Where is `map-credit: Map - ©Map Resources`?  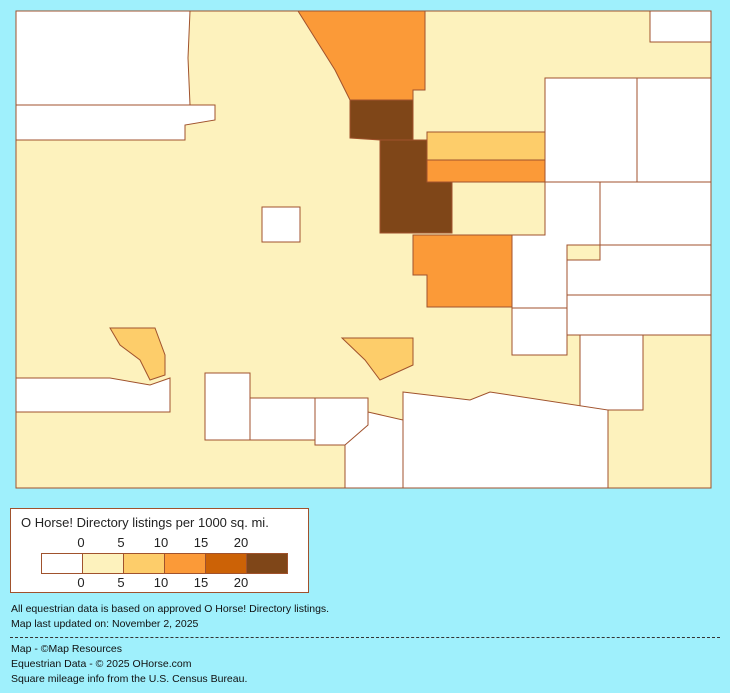
map-credit: Map - ©Map Resources is located at coordinates (67, 649).